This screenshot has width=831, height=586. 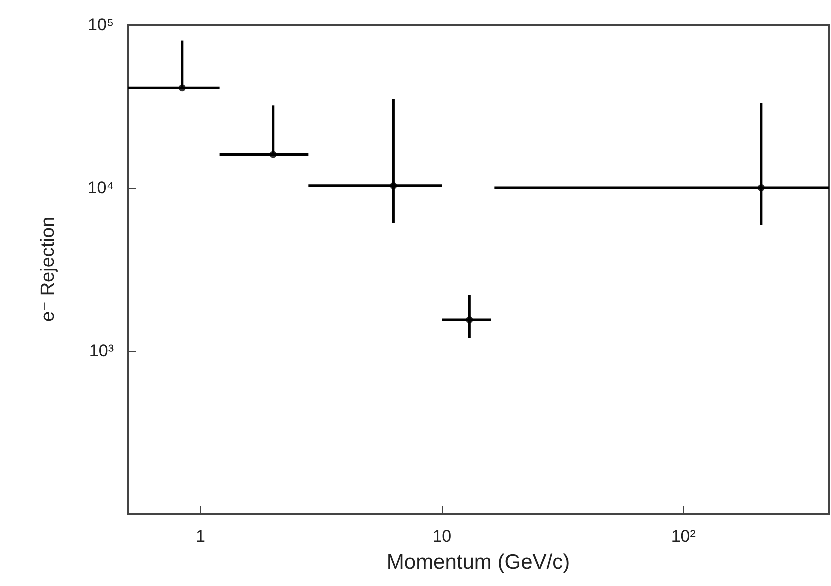 What do you see at coordinates (48, 269) in the screenshot?
I see `y-axis-title: e⁻ Rejection` at bounding box center [48, 269].